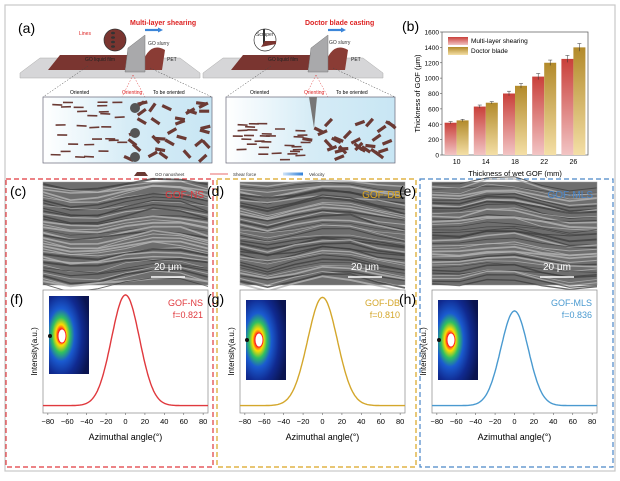 The height and width of the screenshot is (481, 620). I want to click on legend-swatch, so click(458, 51).